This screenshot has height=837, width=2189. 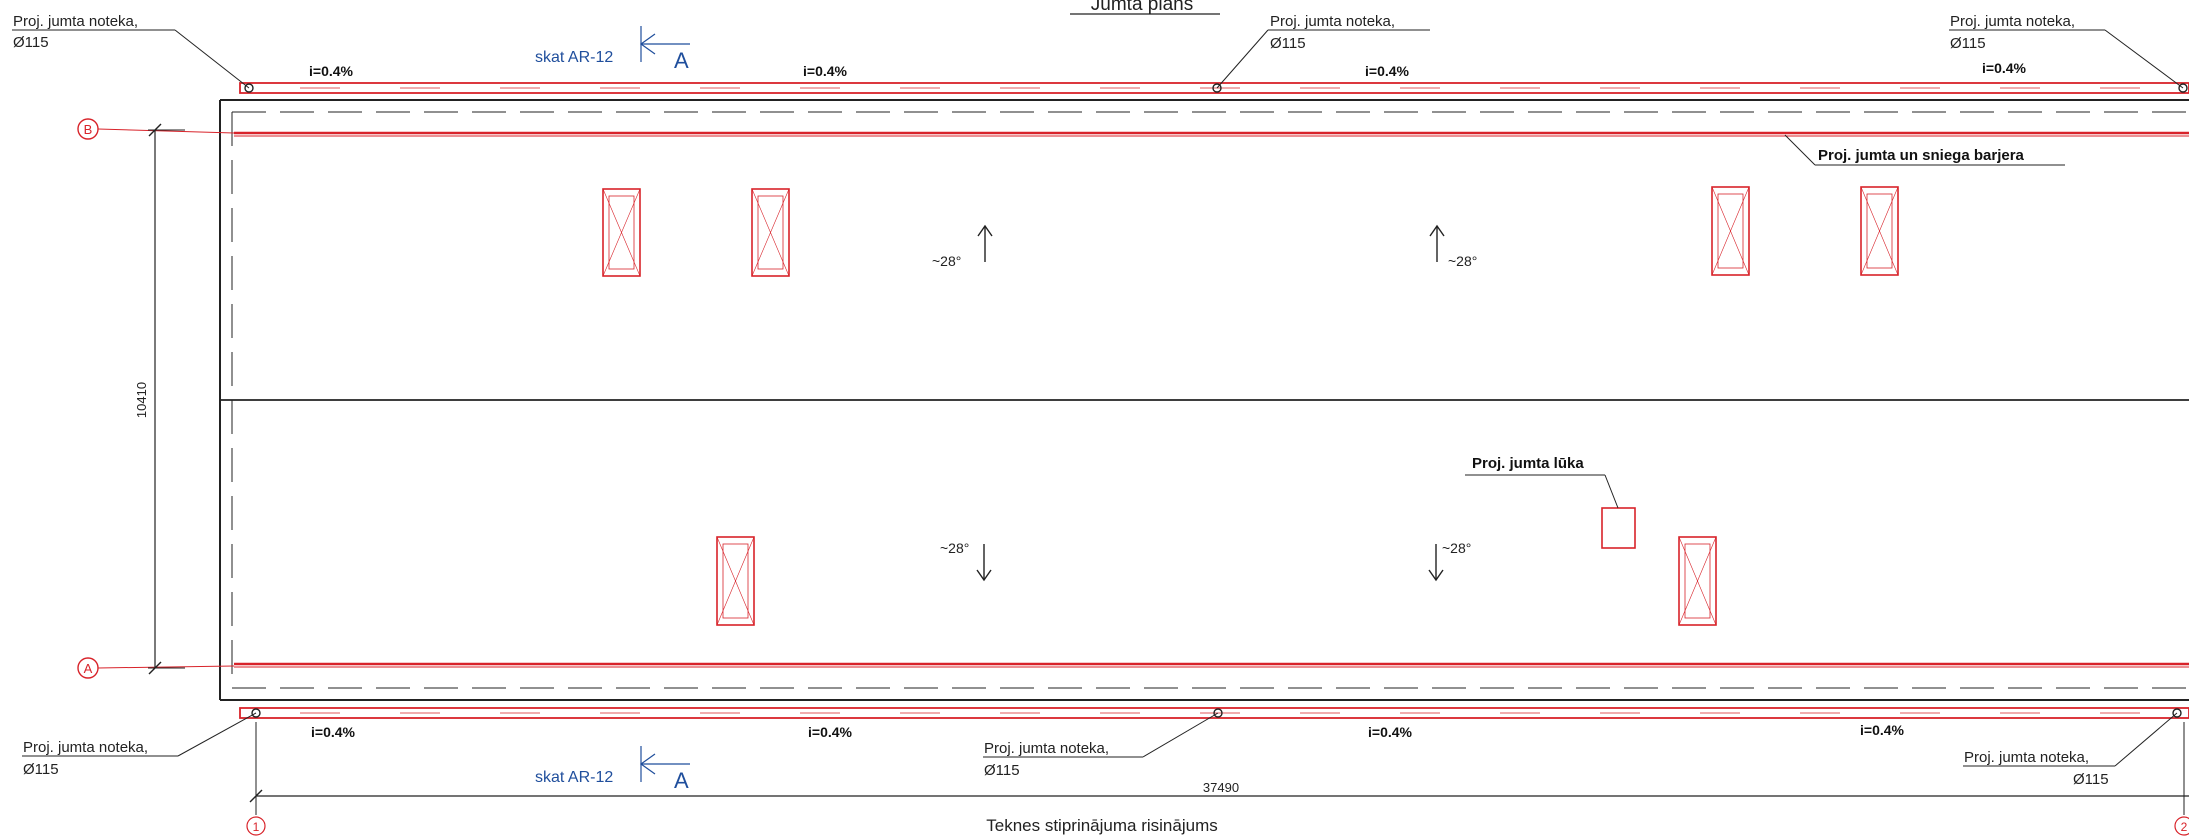 What do you see at coordinates (2004, 68) in the screenshot?
I see `gutter-slope-top-4: i=0.4%` at bounding box center [2004, 68].